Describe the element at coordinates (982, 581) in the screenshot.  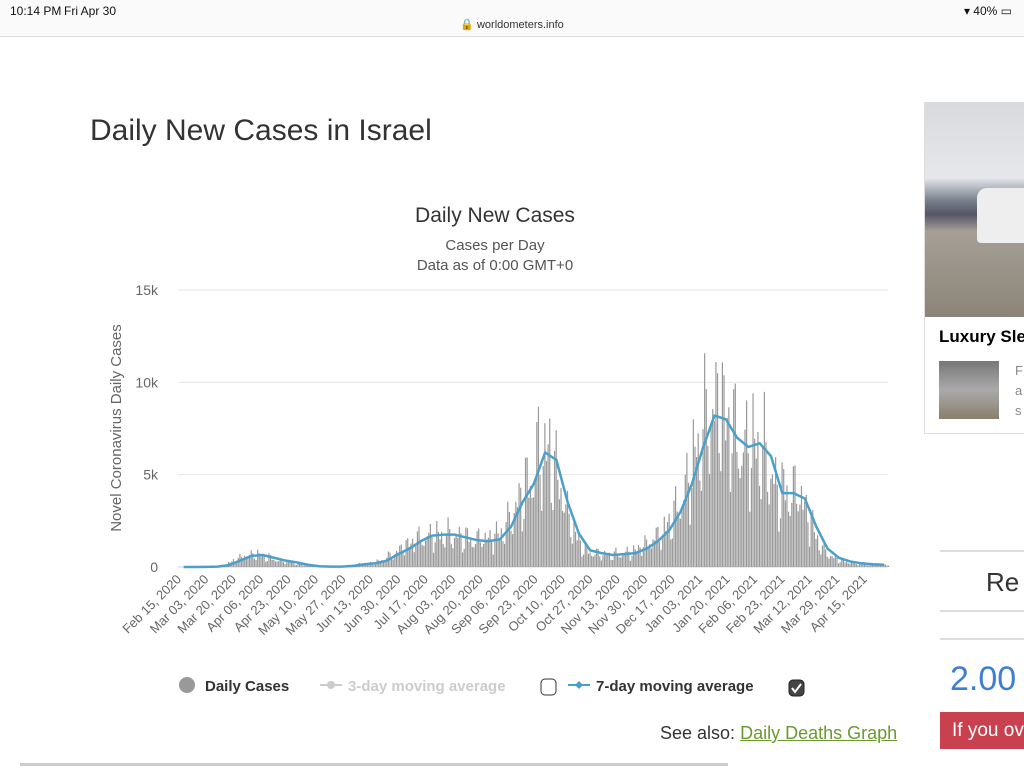
I see `sidebar-heading: Re` at that location.